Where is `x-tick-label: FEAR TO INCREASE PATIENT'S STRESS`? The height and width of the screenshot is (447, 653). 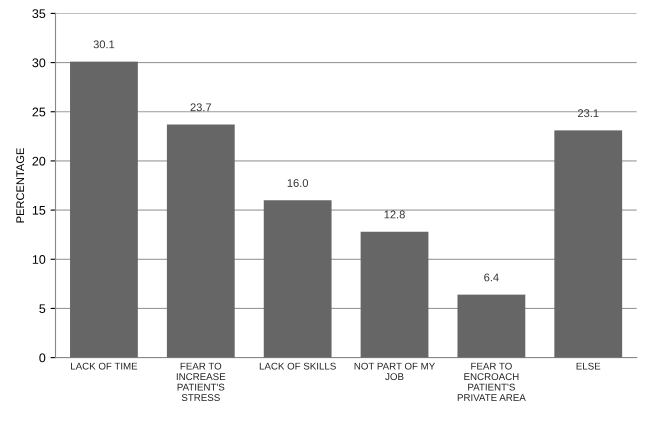
x-tick-label: FEAR TO INCREASE PATIENT'S STRESS is located at coordinates (201, 382).